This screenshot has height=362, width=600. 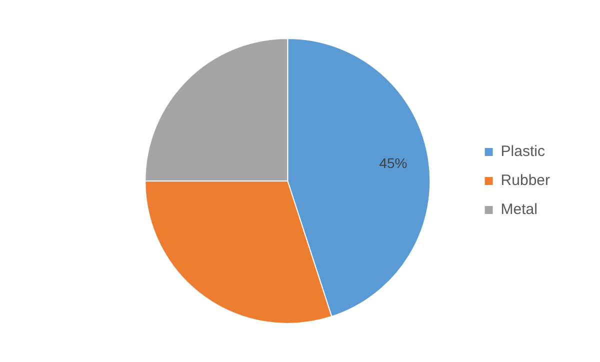 What do you see at coordinates (393, 163) in the screenshot?
I see `data-label: 45%` at bounding box center [393, 163].